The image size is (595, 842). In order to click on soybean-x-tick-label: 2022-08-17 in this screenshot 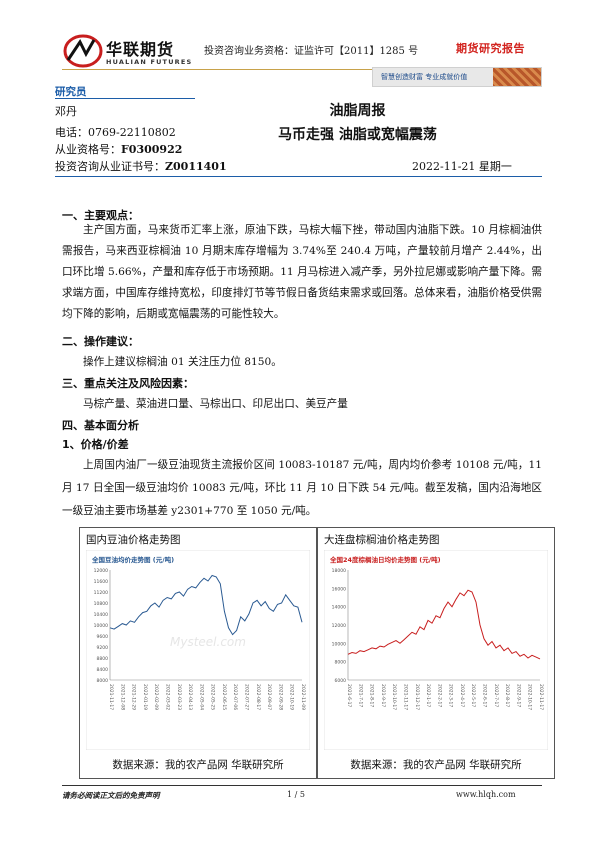, I will do `click(258, 697)`.